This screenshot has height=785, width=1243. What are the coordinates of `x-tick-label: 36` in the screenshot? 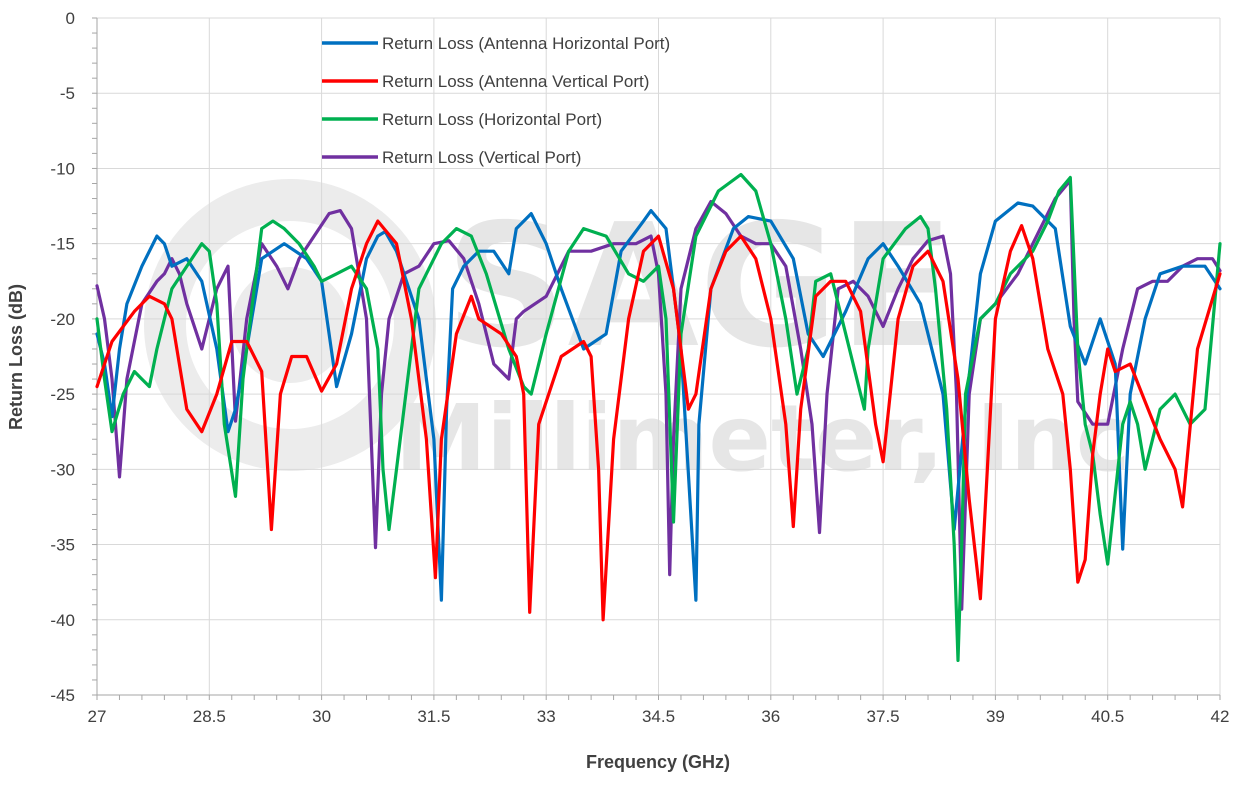 It's located at (770, 716).